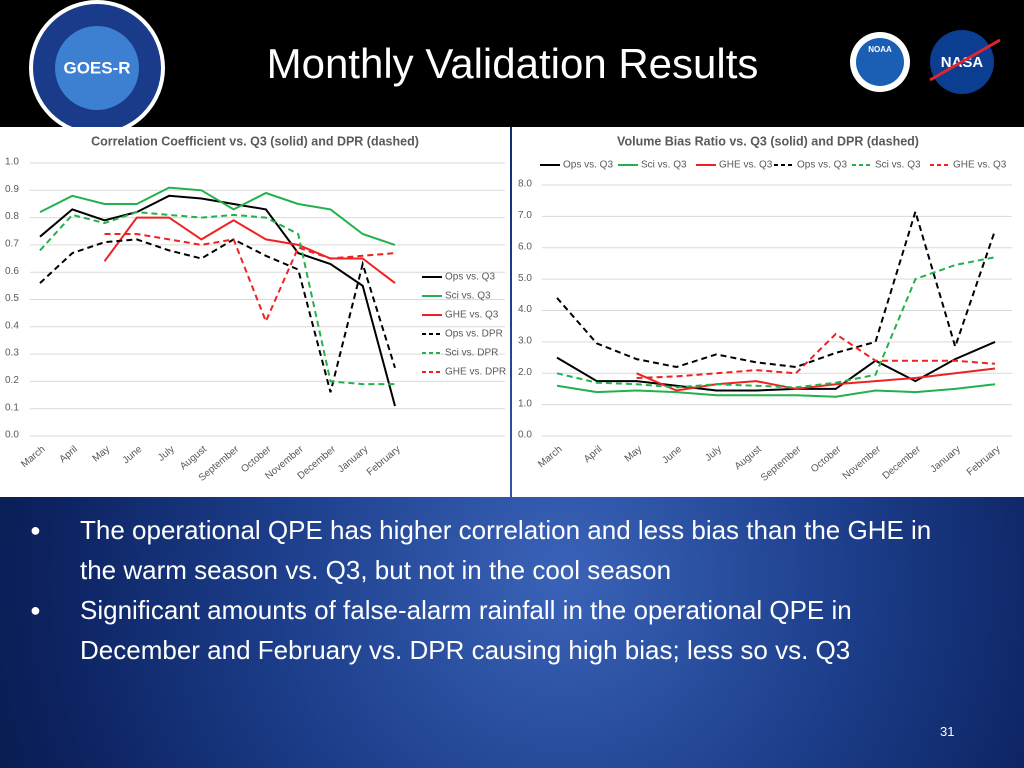 The height and width of the screenshot is (768, 1024). Describe the element at coordinates (525, 278) in the screenshot. I see `y-tick-label: 5.0` at that location.